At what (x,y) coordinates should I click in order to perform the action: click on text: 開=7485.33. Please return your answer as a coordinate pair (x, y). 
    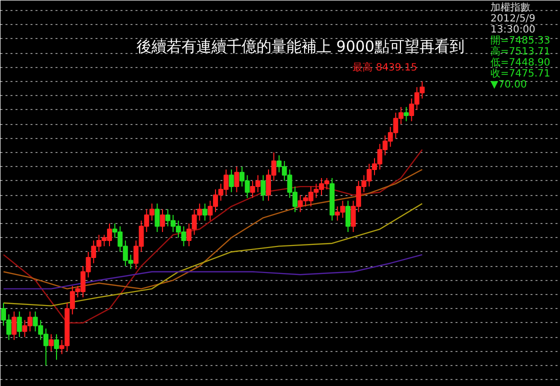
    Looking at the image, I should click on (520, 41).